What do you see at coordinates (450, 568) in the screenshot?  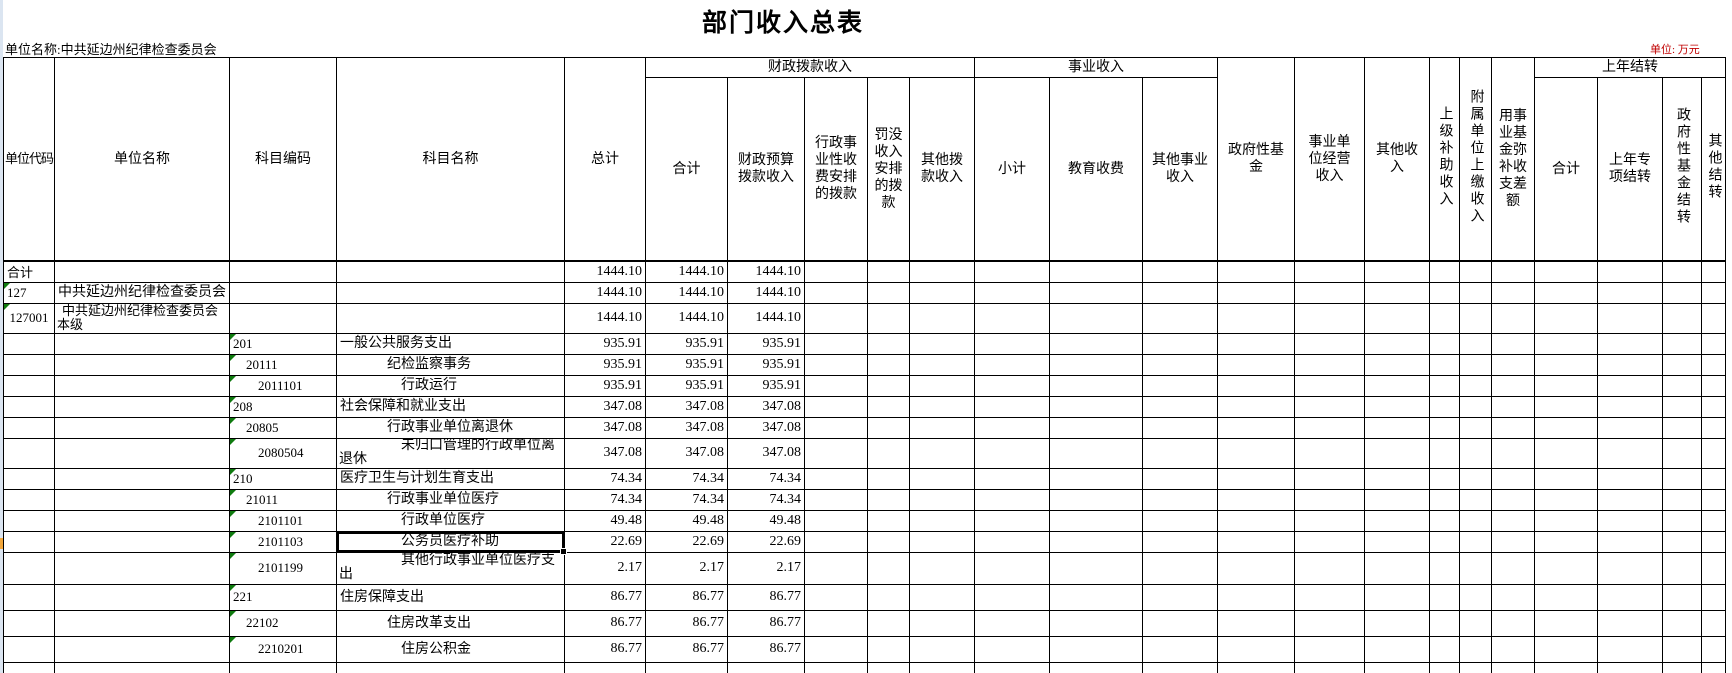 I see `subject-name-cell: 其他行政事业单位医疗支出` at bounding box center [450, 568].